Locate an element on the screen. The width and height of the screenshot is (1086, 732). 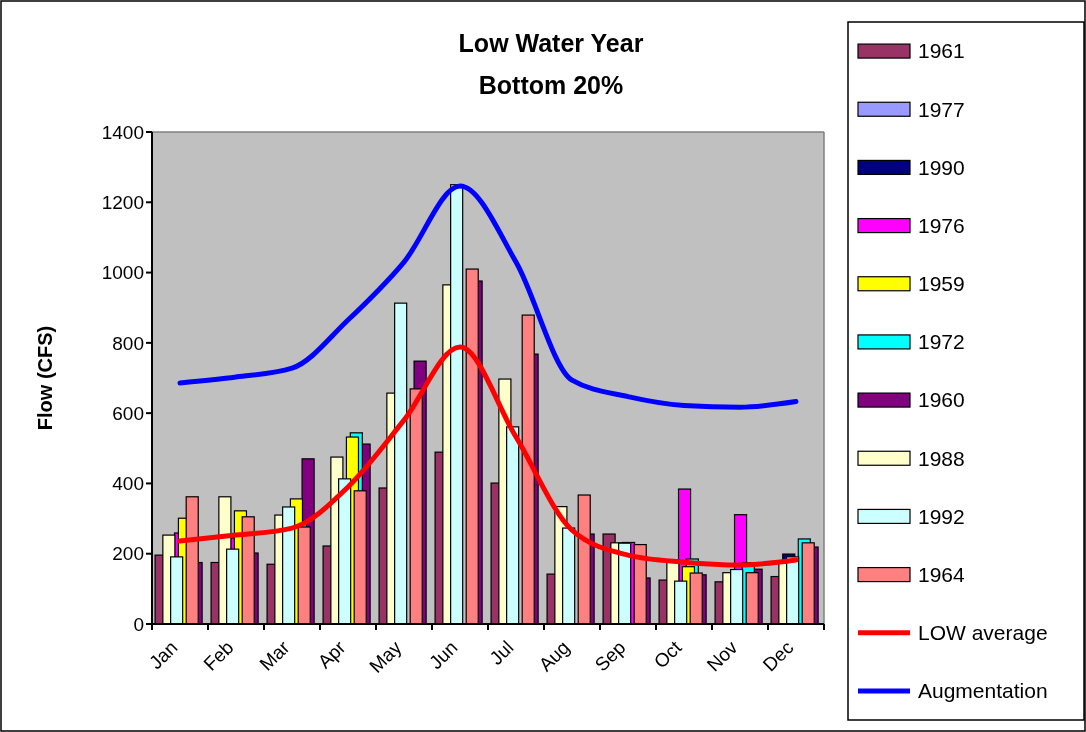
chart-title: Low Water Year is located at coordinates (551, 43).